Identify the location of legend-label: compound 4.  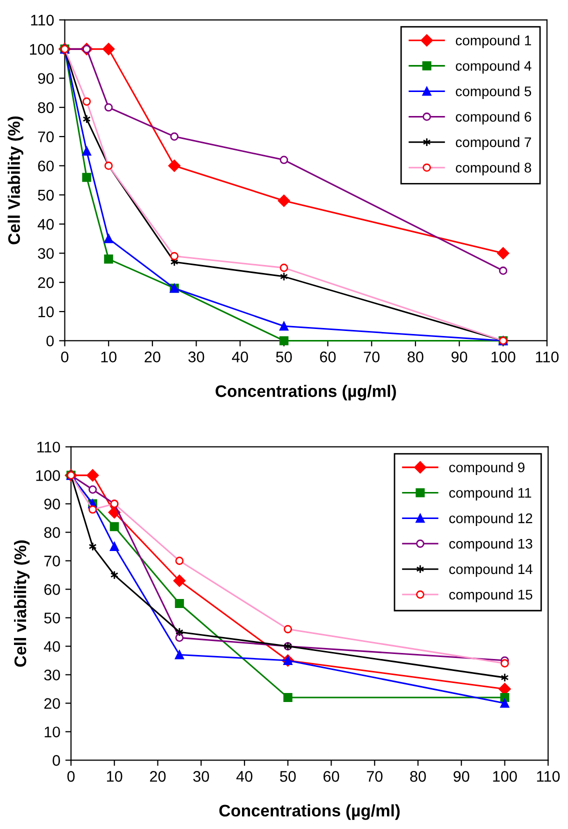
(494, 67).